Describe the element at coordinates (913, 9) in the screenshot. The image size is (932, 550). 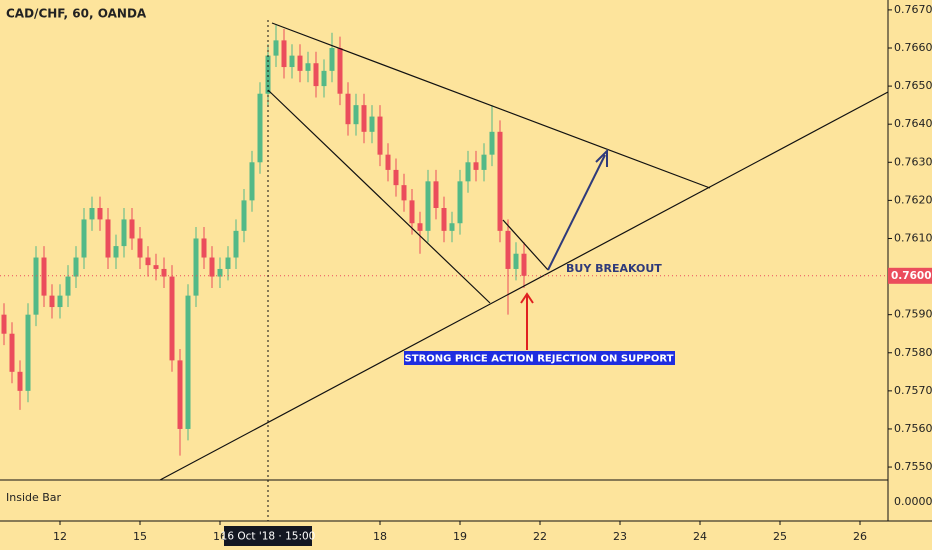
I see `y-tick-label: 0.76700` at that location.